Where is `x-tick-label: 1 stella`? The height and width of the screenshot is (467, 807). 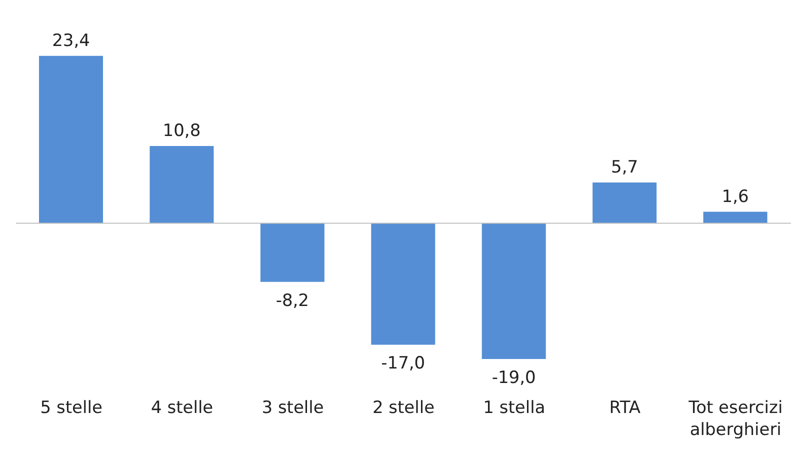 x-tick-label: 1 stella is located at coordinates (514, 408).